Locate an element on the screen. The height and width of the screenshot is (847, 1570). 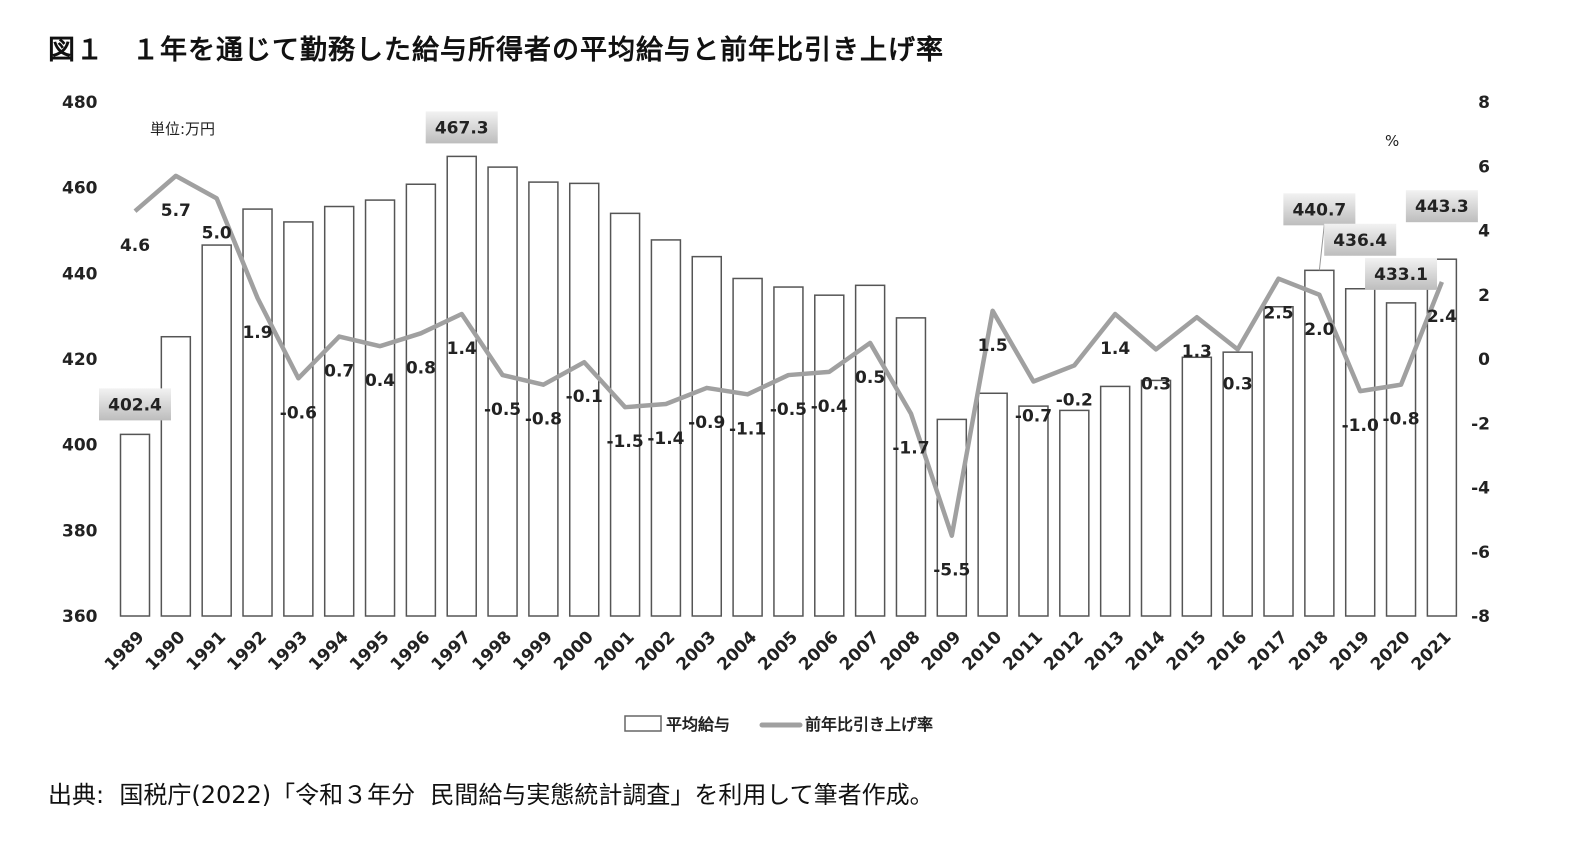
left-tick-380: 380 is located at coordinates (80, 531).